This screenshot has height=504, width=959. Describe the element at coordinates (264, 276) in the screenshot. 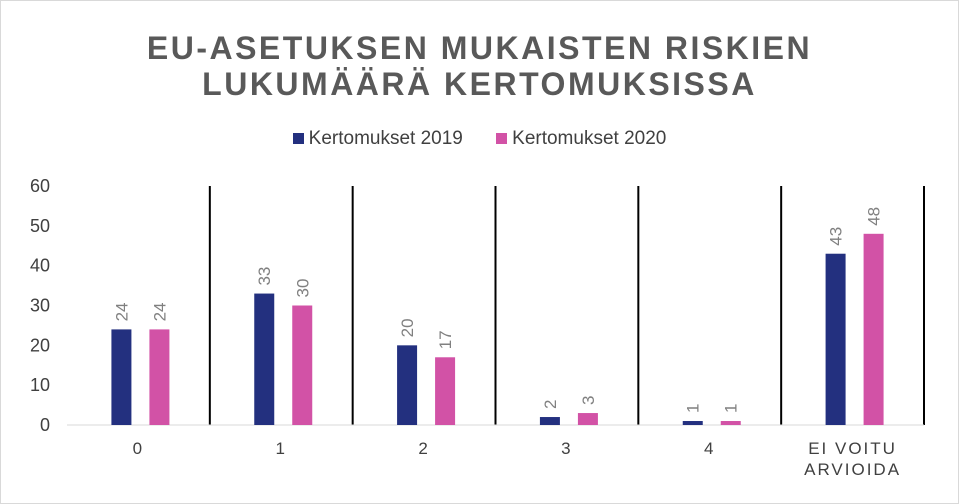

I see `data-label: 33` at that location.